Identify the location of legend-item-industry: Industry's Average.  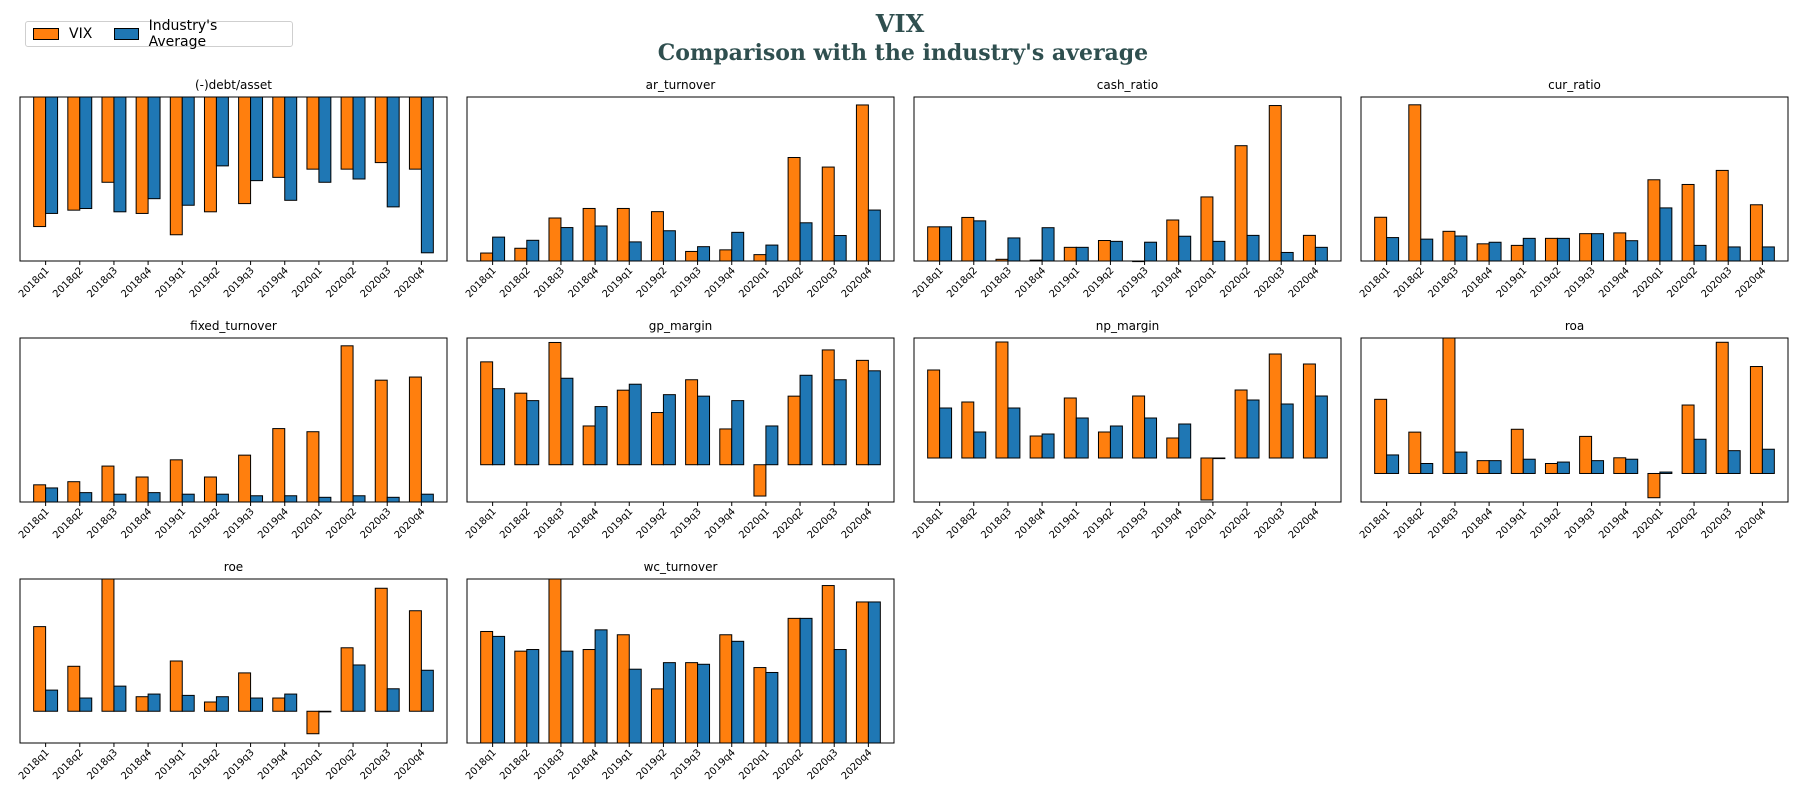
(192, 34).